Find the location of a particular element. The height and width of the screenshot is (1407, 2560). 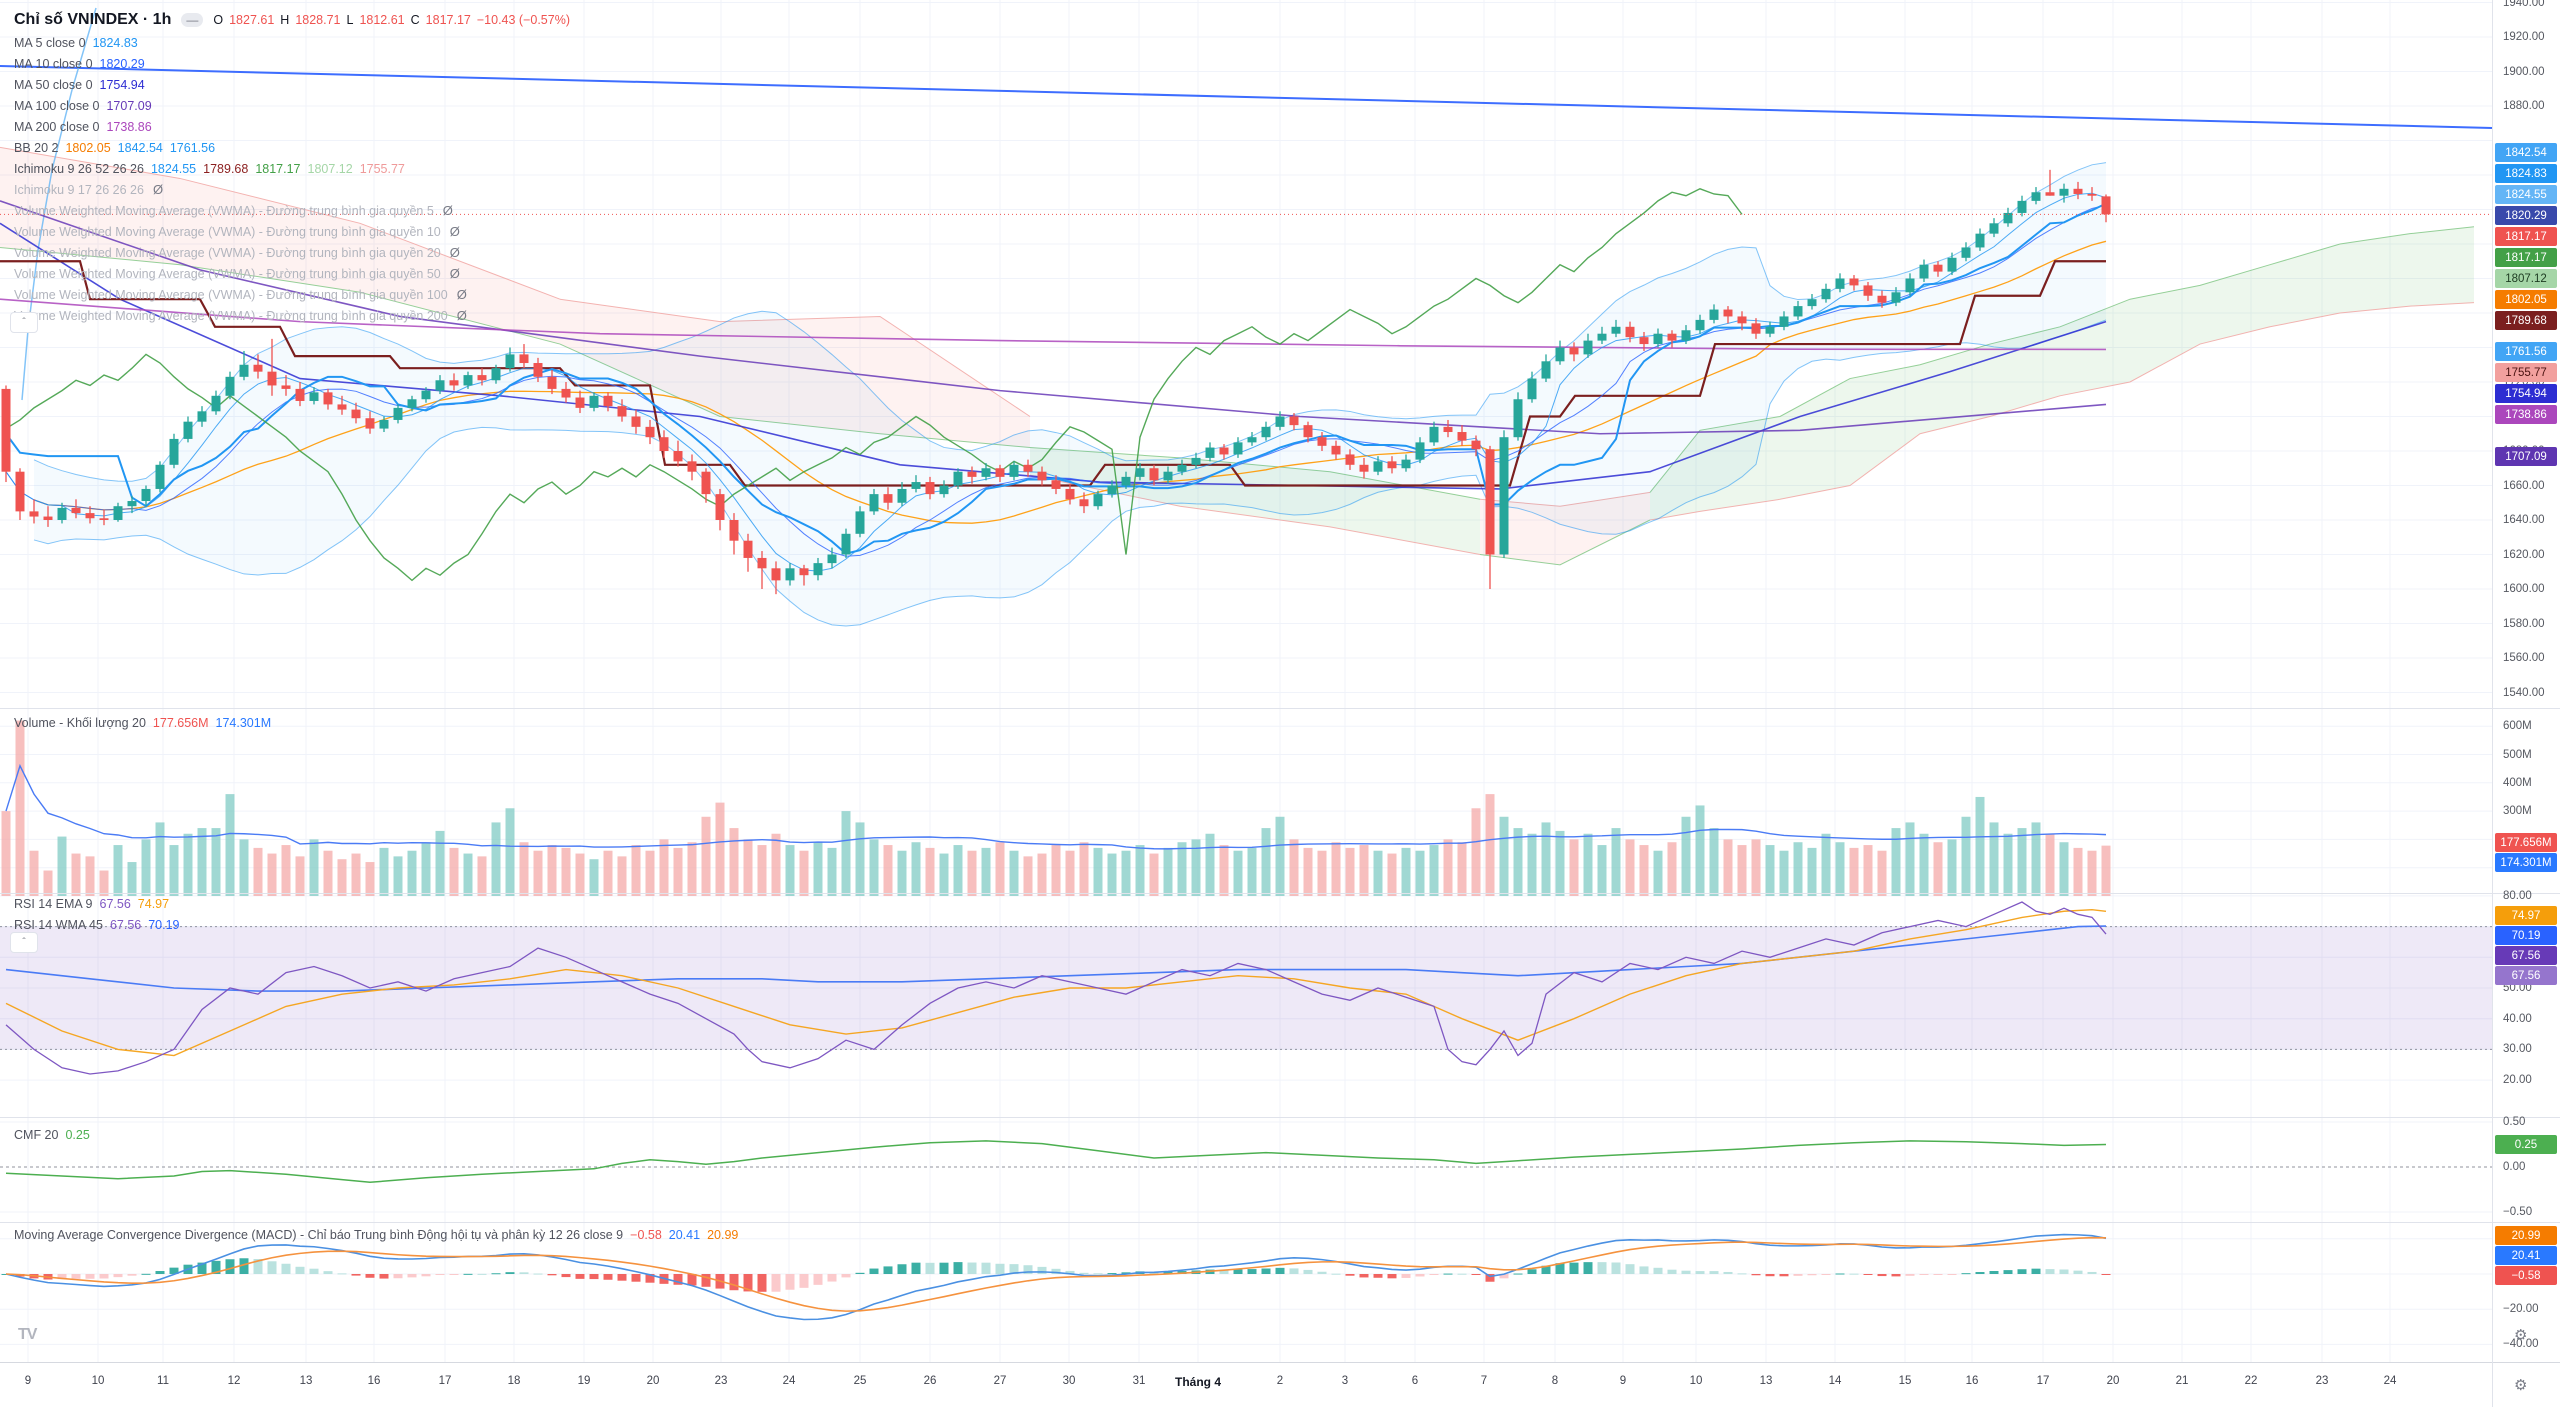

tradingview-logo-icon: TV is located at coordinates (27, 1334).